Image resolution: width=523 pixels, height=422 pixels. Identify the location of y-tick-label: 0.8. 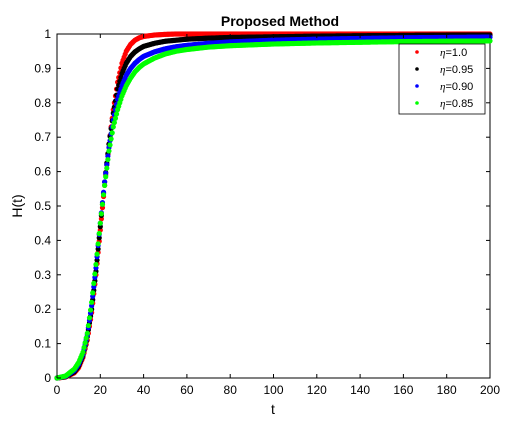
(42, 103).